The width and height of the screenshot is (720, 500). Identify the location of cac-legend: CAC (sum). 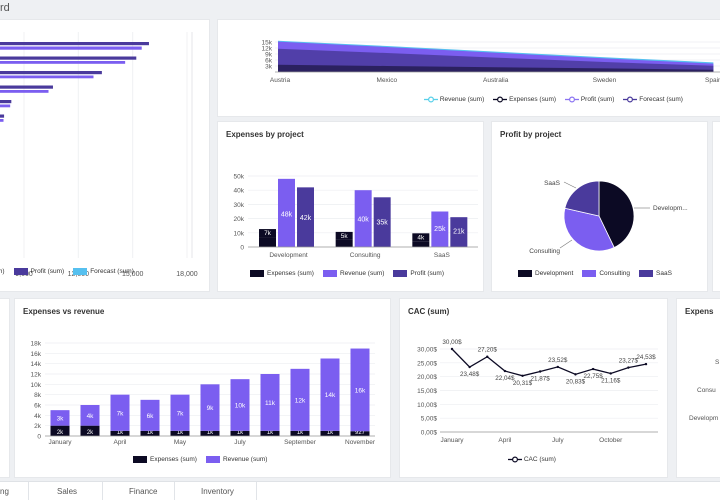
(536, 459).